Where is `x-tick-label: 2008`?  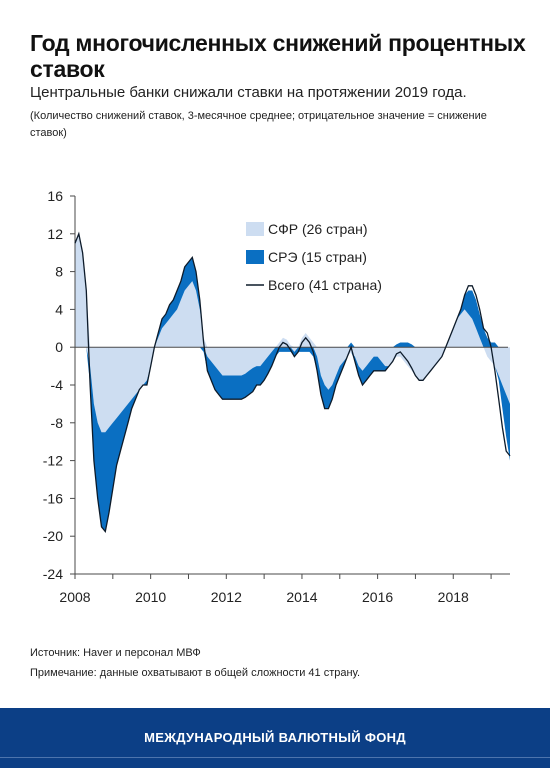 x-tick-label: 2008 is located at coordinates (74, 597).